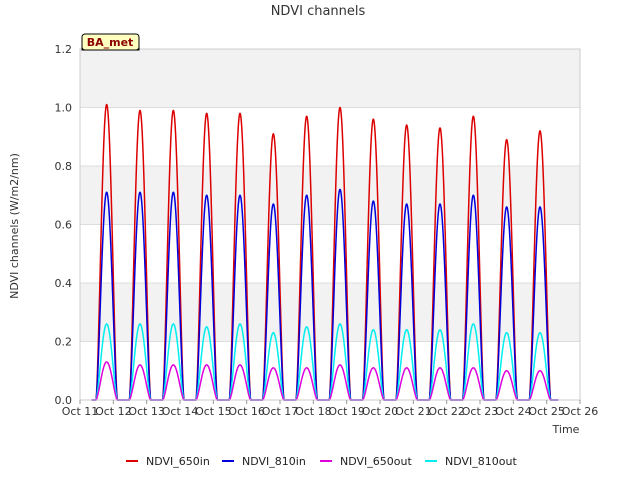 Image resolution: width=640 pixels, height=484 pixels. What do you see at coordinates (64, 342) in the screenshot?
I see `y-tick-label: 0.2` at bounding box center [64, 342].